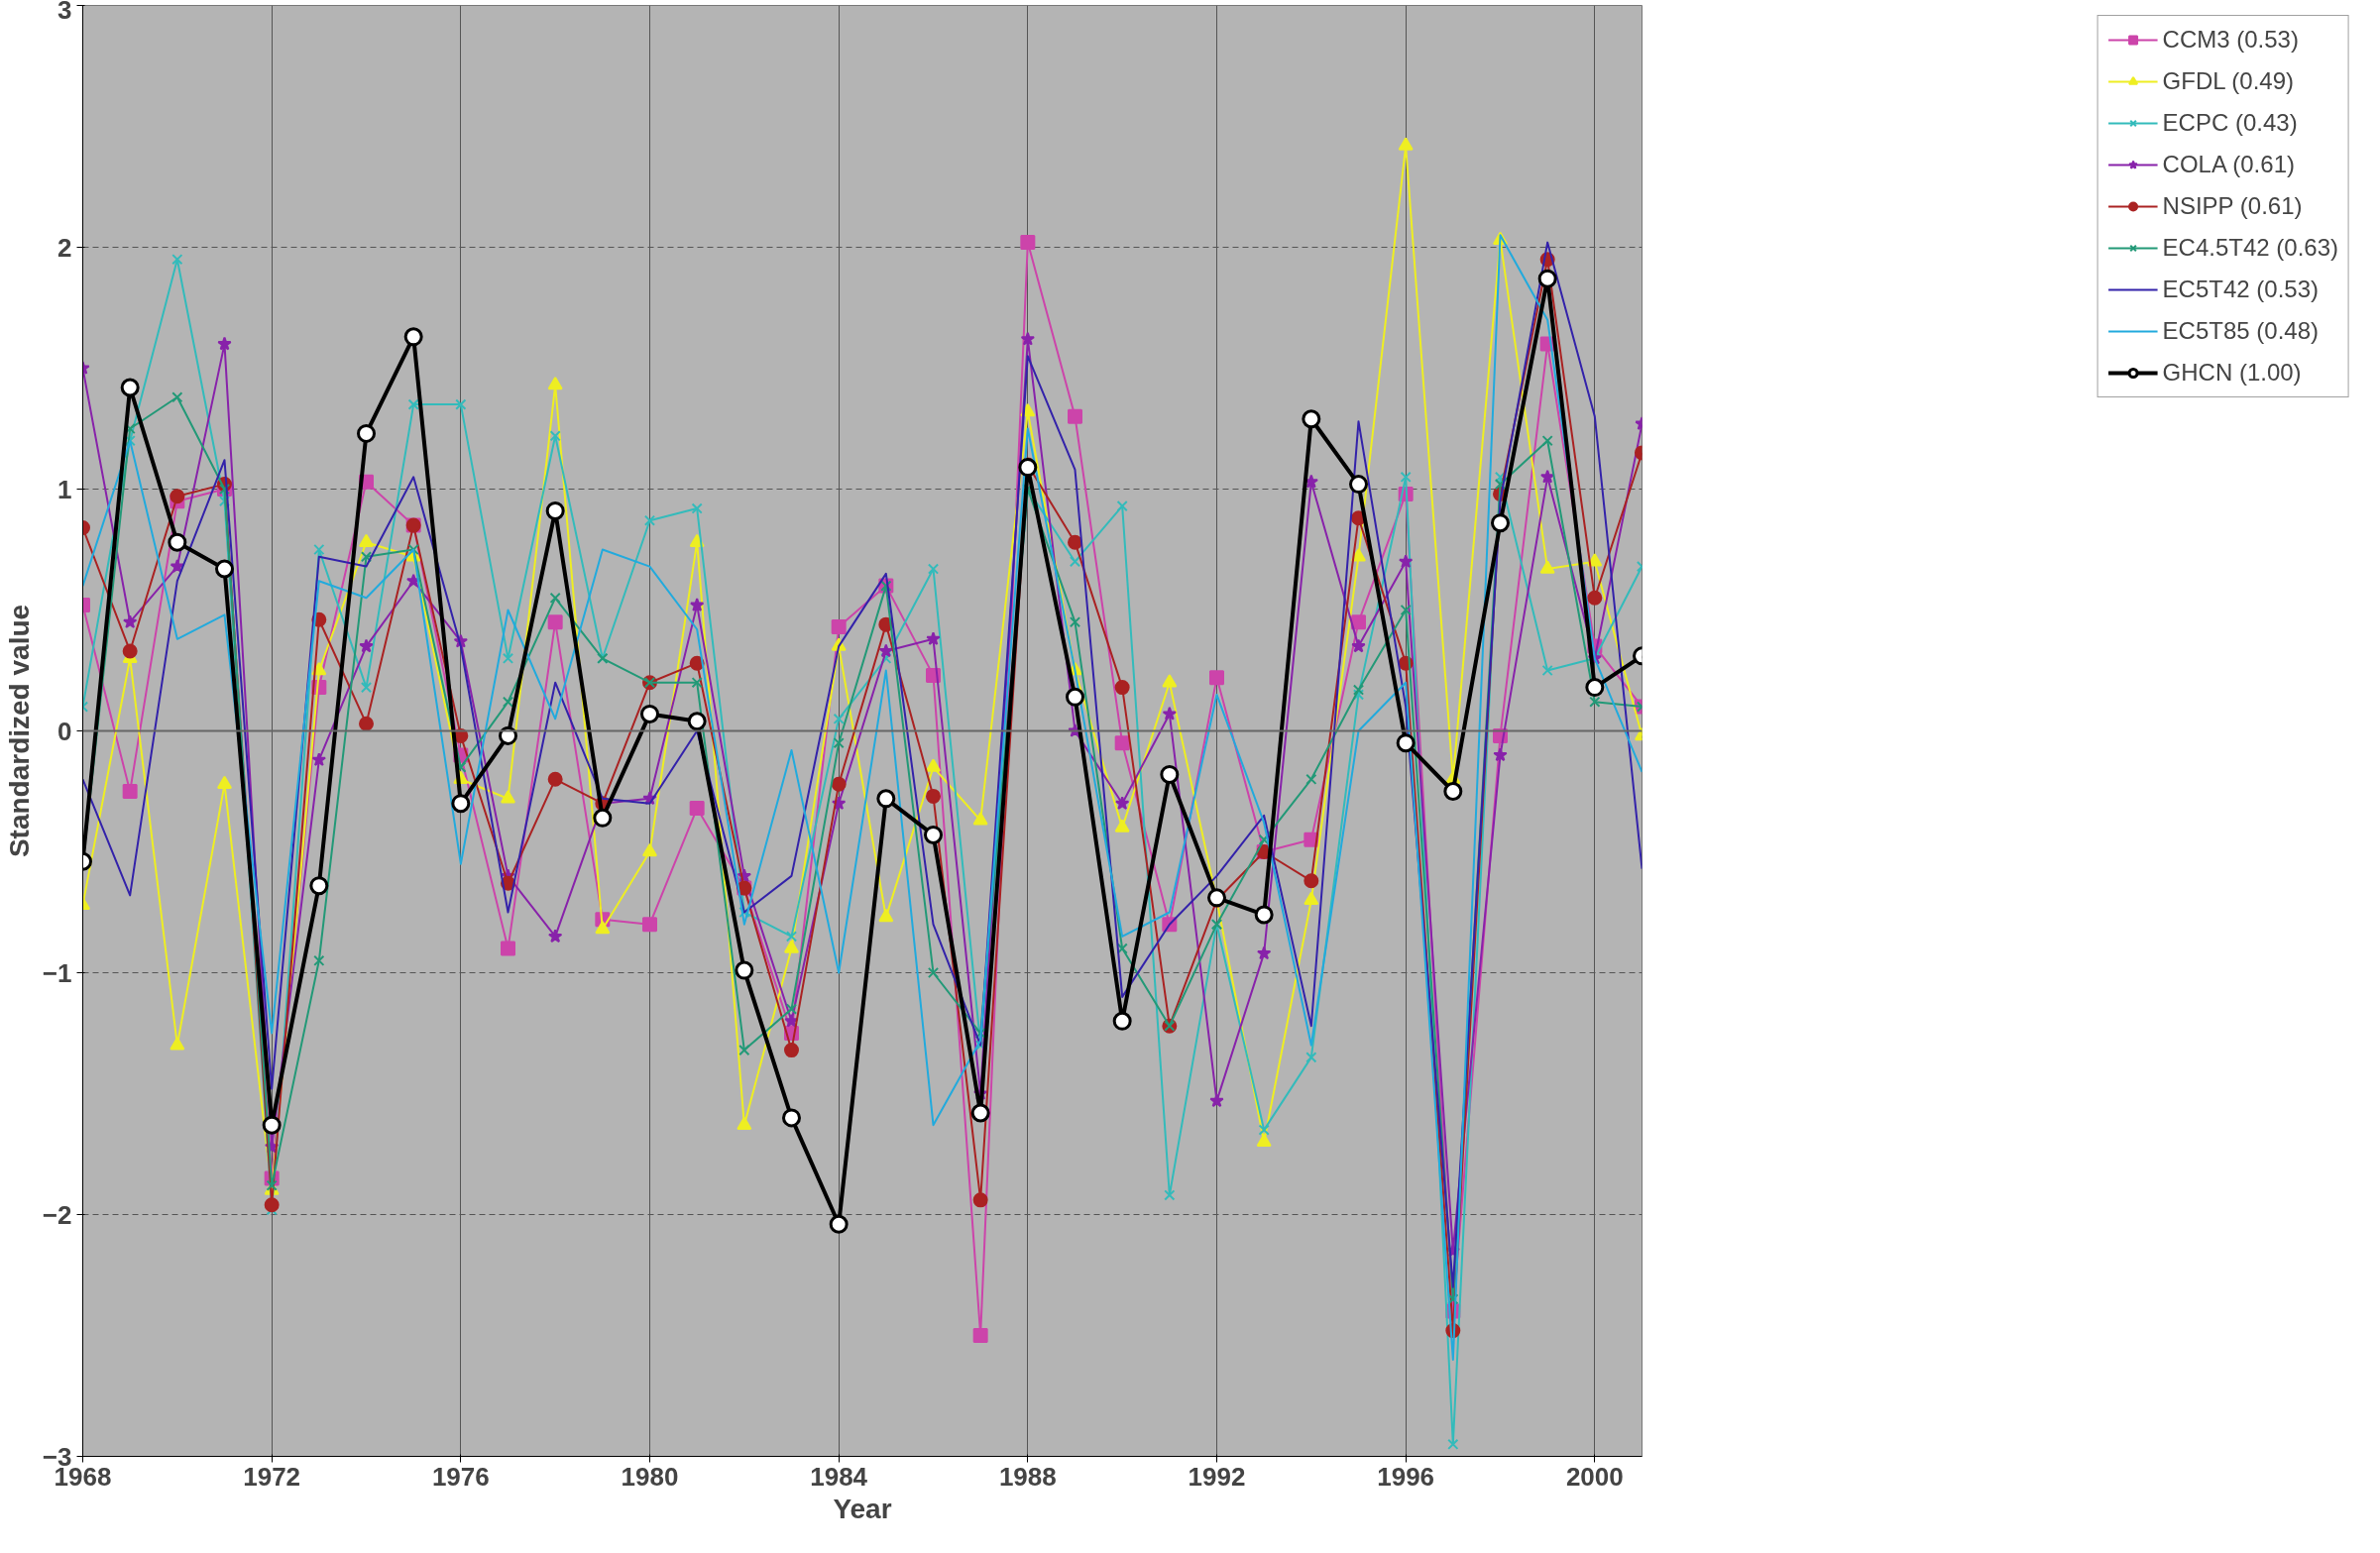  Describe the element at coordinates (2240, 331) in the screenshot. I see `legend-label: EC5T85 (0.48)` at that location.